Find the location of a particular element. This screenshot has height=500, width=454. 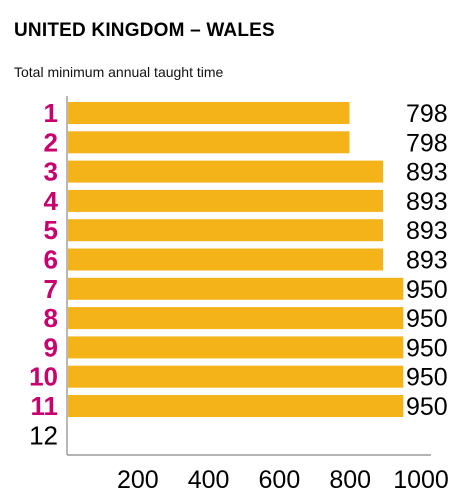

value-label-grade-2: 798 is located at coordinates (427, 143).